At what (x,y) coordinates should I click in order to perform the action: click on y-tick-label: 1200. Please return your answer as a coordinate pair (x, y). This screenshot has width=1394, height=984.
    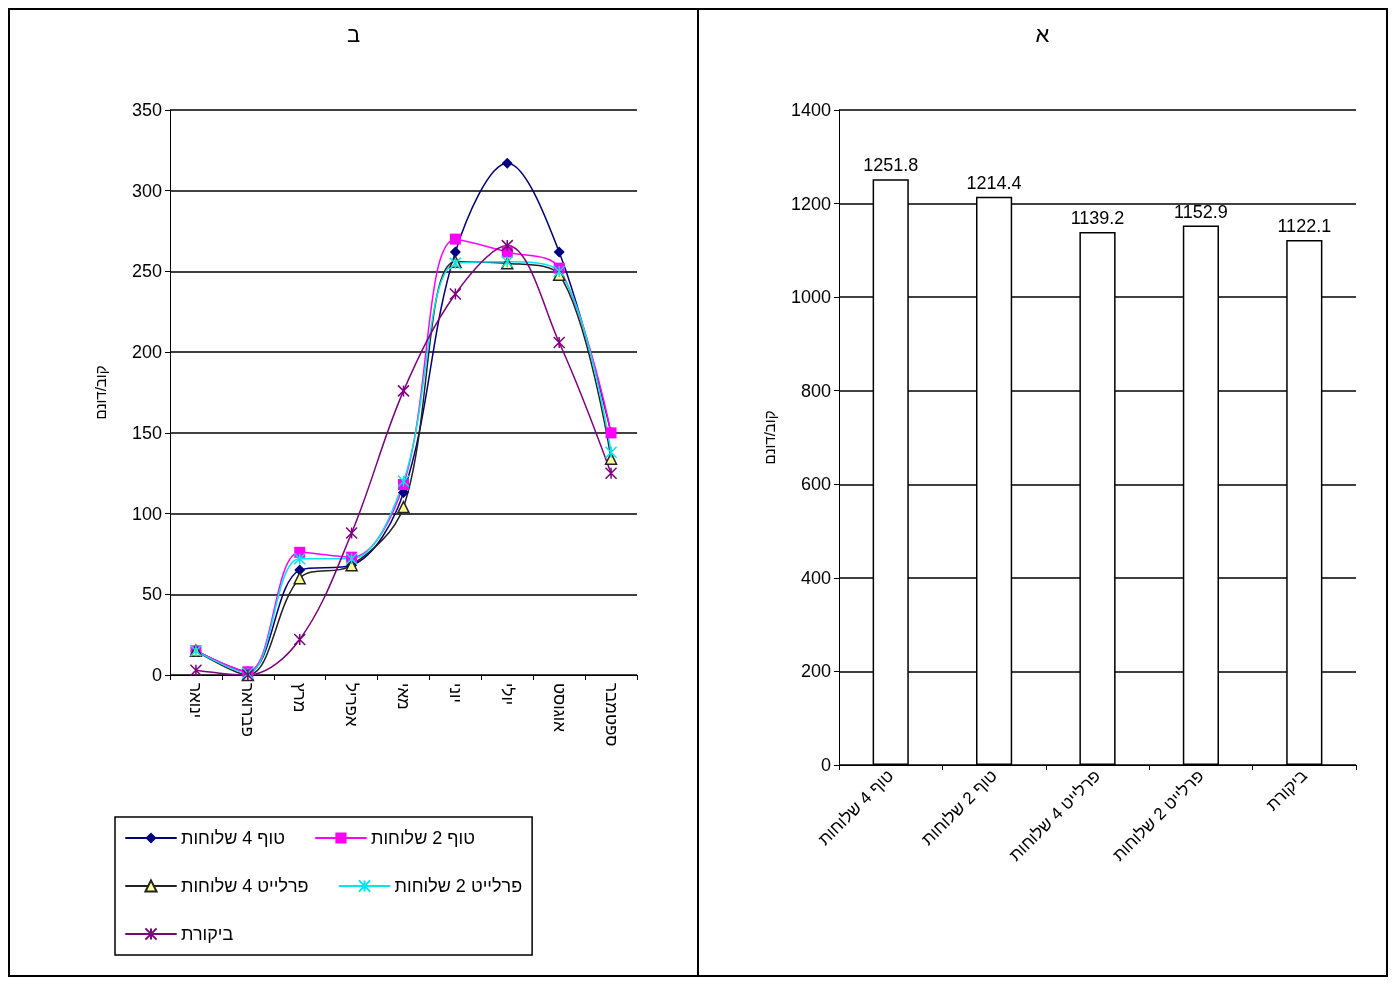
    Looking at the image, I should click on (810, 203).